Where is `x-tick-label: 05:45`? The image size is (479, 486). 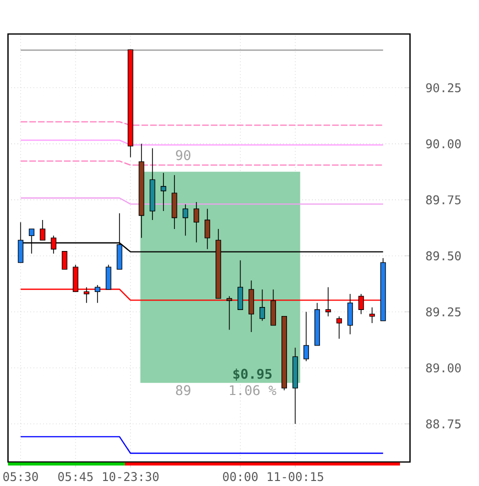
x-tick-label: 05:45 is located at coordinates (75, 477).